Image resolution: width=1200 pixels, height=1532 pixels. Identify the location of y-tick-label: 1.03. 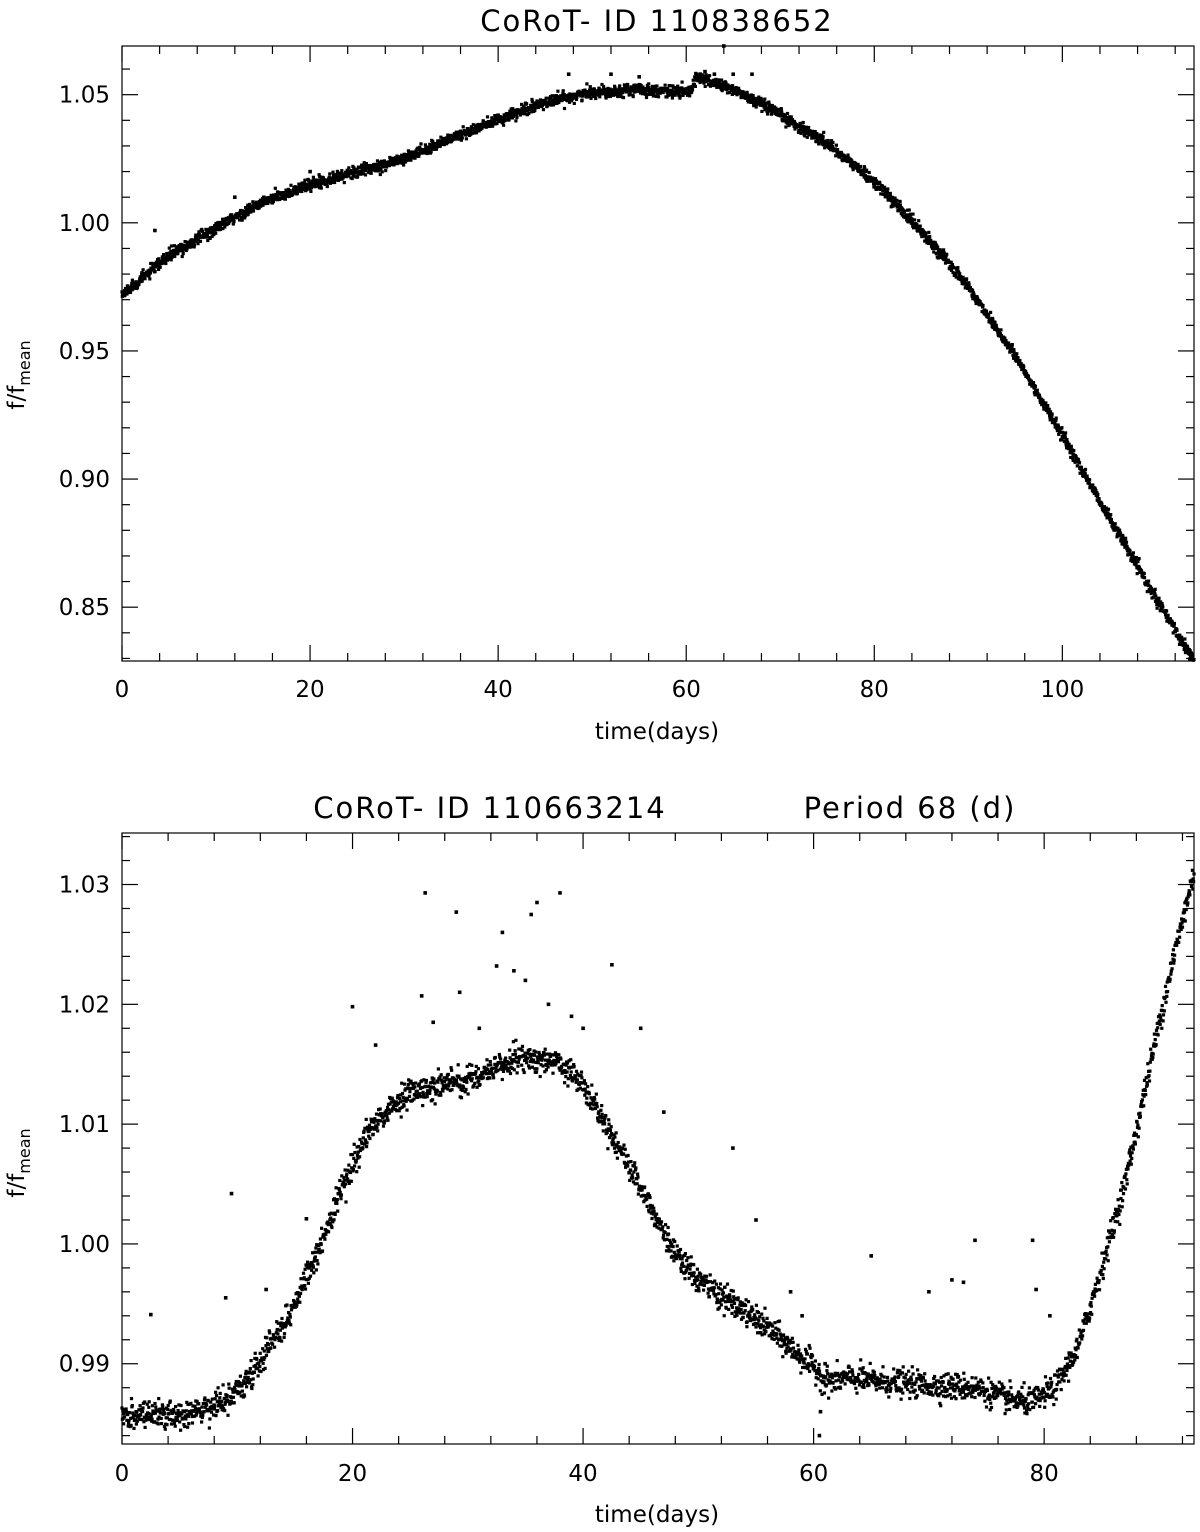
(84, 886).